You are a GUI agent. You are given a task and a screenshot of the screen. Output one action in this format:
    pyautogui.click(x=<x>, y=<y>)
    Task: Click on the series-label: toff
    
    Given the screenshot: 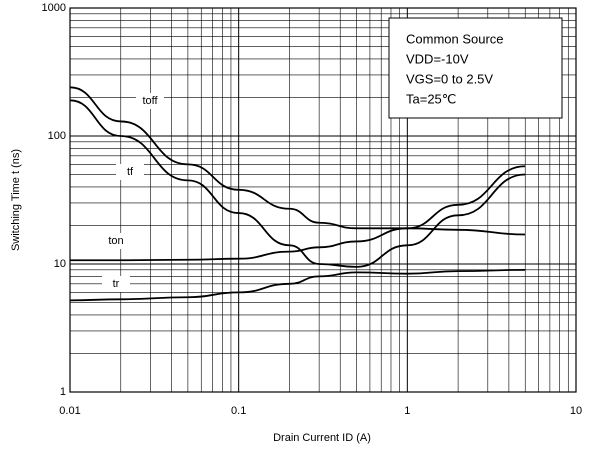 What is the action you would take?
    pyautogui.click(x=150, y=101)
    